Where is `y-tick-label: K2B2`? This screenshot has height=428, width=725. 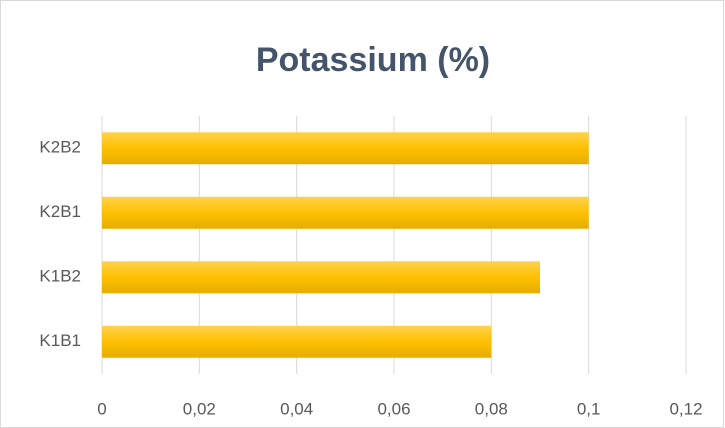 y-tick-label: K2B2 is located at coordinates (60, 147).